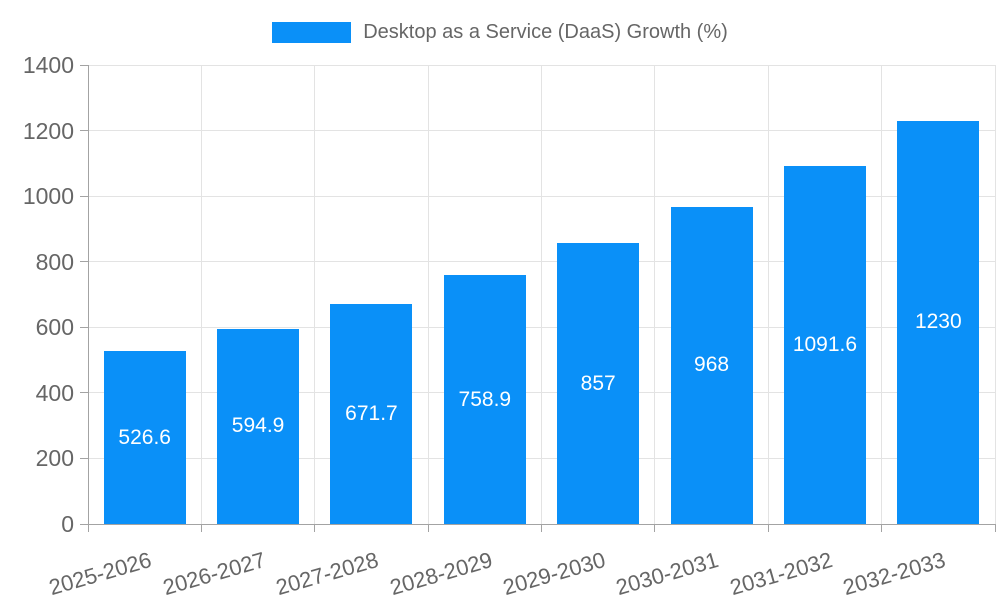 This screenshot has height=600, width=1000. I want to click on y-tick-label: 1200, so click(48, 130).